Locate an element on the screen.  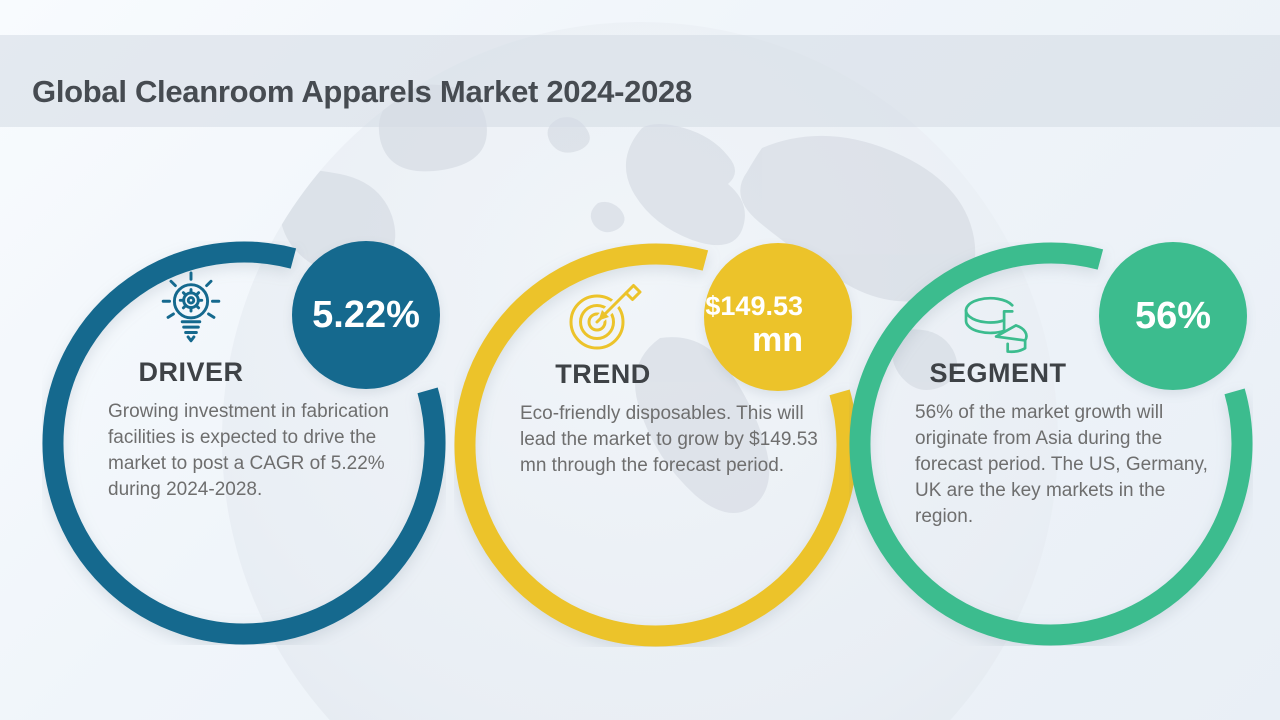
trend-stat-badge: $149.53 mn is located at coordinates (778, 317).